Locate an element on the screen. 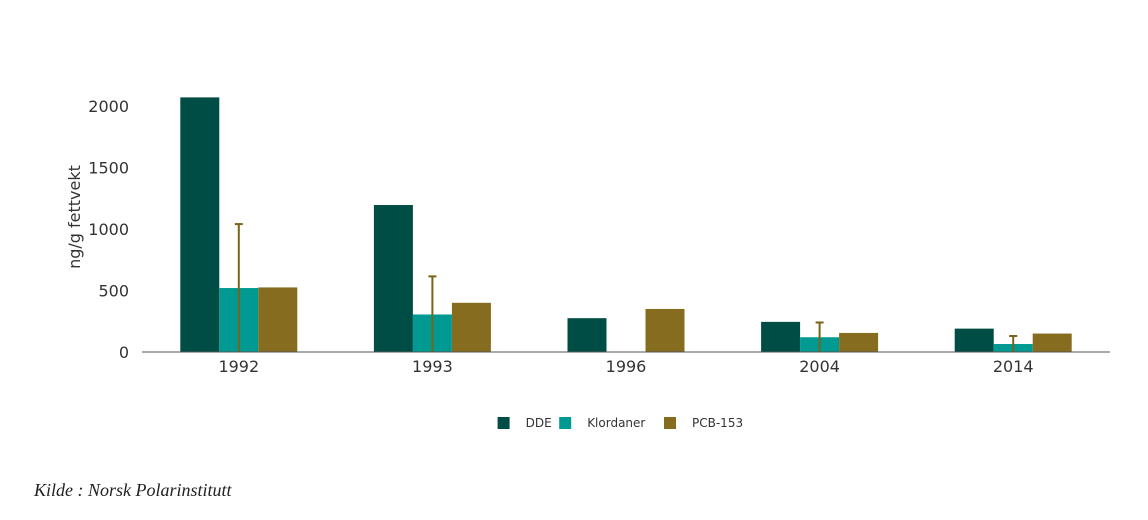 The image size is (1148, 520). legend-label-klordaner: Klordaner is located at coordinates (616, 423).